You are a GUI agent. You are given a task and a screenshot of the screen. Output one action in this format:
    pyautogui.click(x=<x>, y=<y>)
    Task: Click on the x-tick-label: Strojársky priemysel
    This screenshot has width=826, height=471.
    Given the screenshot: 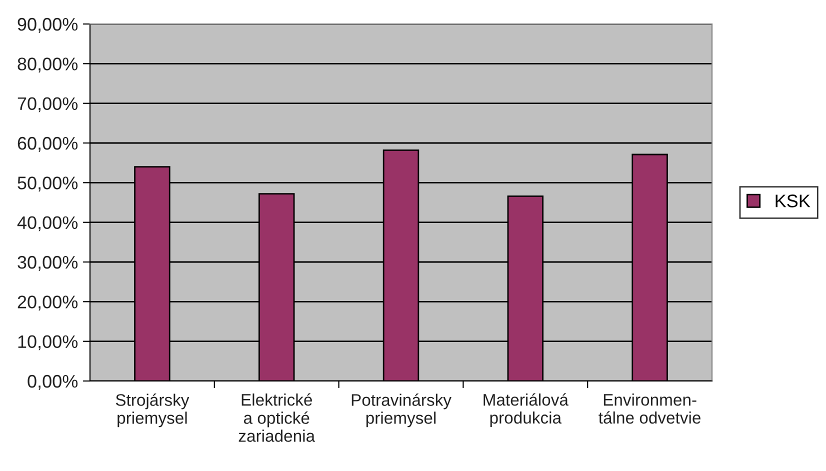 What is the action you would take?
    pyautogui.click(x=153, y=410)
    